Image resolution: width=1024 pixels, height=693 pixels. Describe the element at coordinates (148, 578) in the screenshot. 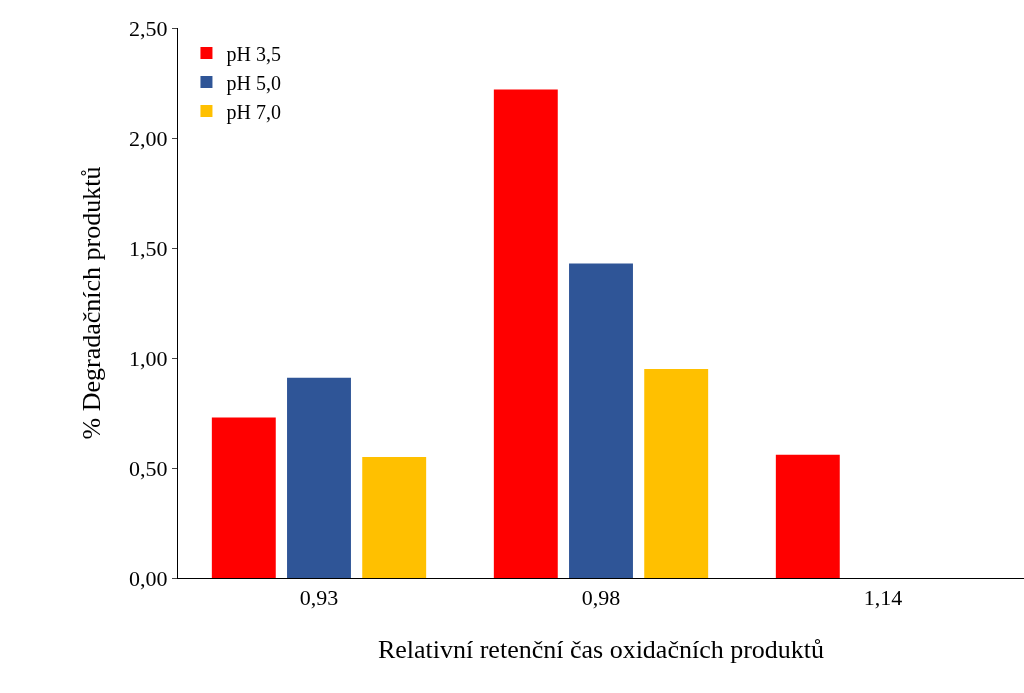

I see `y-tick-label: 0,00` at that location.